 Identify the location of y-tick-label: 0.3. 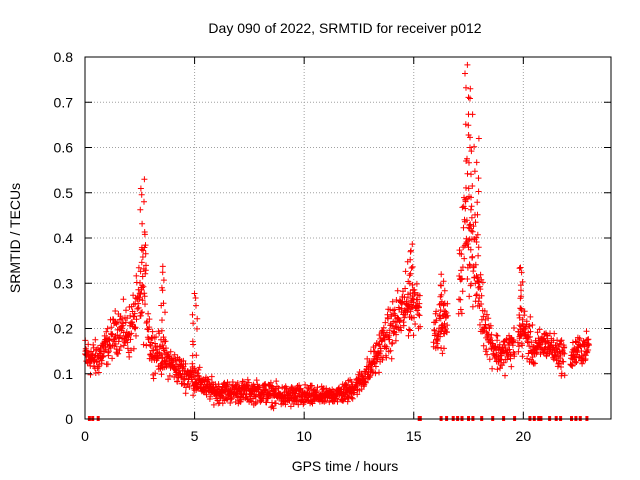
(64, 283).